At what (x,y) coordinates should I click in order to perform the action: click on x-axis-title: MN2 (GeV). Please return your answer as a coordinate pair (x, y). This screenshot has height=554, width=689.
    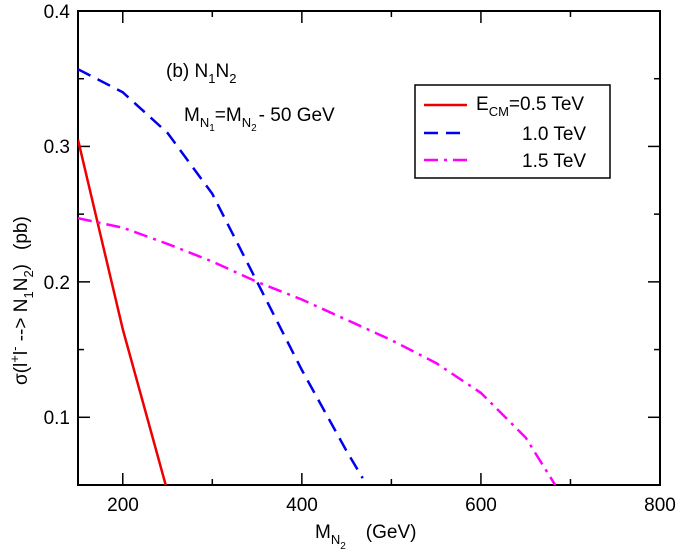
    Looking at the image, I should click on (365, 537).